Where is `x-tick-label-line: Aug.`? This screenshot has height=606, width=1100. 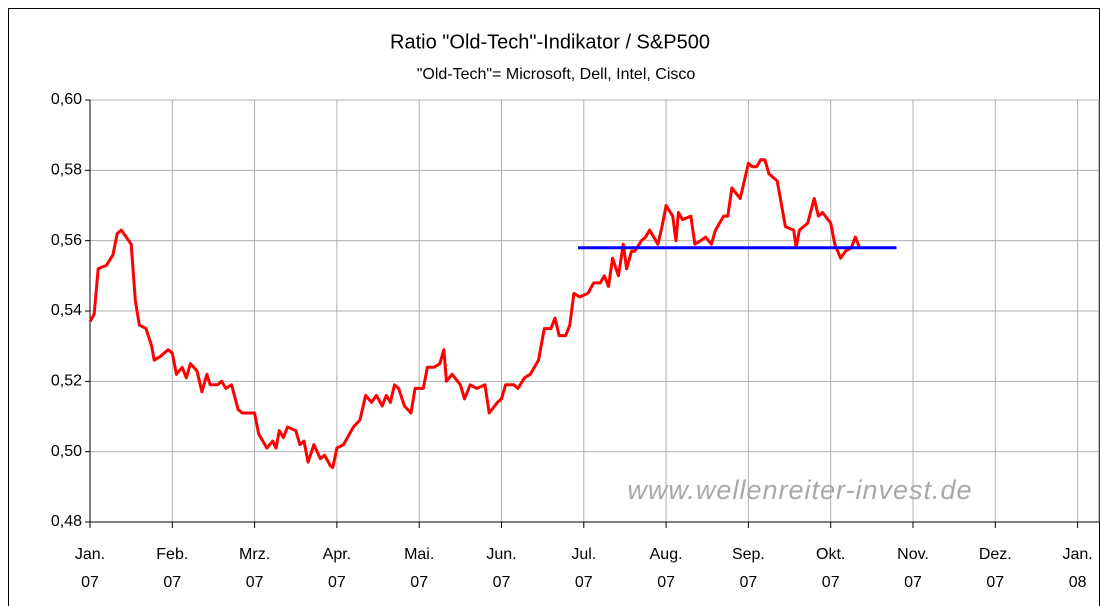
x-tick-label-line: Aug. is located at coordinates (666, 554).